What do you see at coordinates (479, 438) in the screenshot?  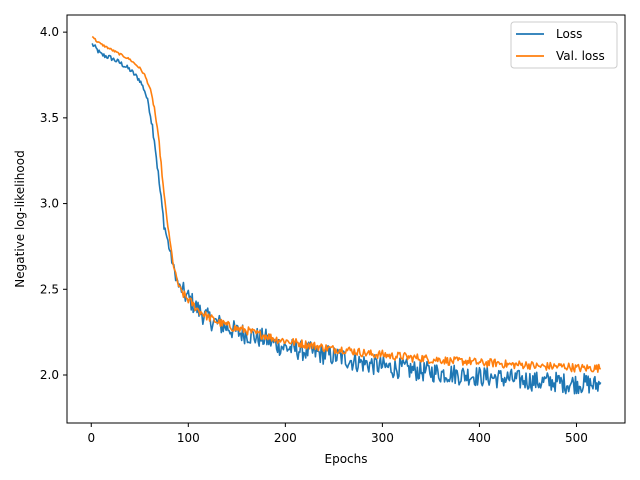 I see `x-tick-label: 400` at bounding box center [479, 438].